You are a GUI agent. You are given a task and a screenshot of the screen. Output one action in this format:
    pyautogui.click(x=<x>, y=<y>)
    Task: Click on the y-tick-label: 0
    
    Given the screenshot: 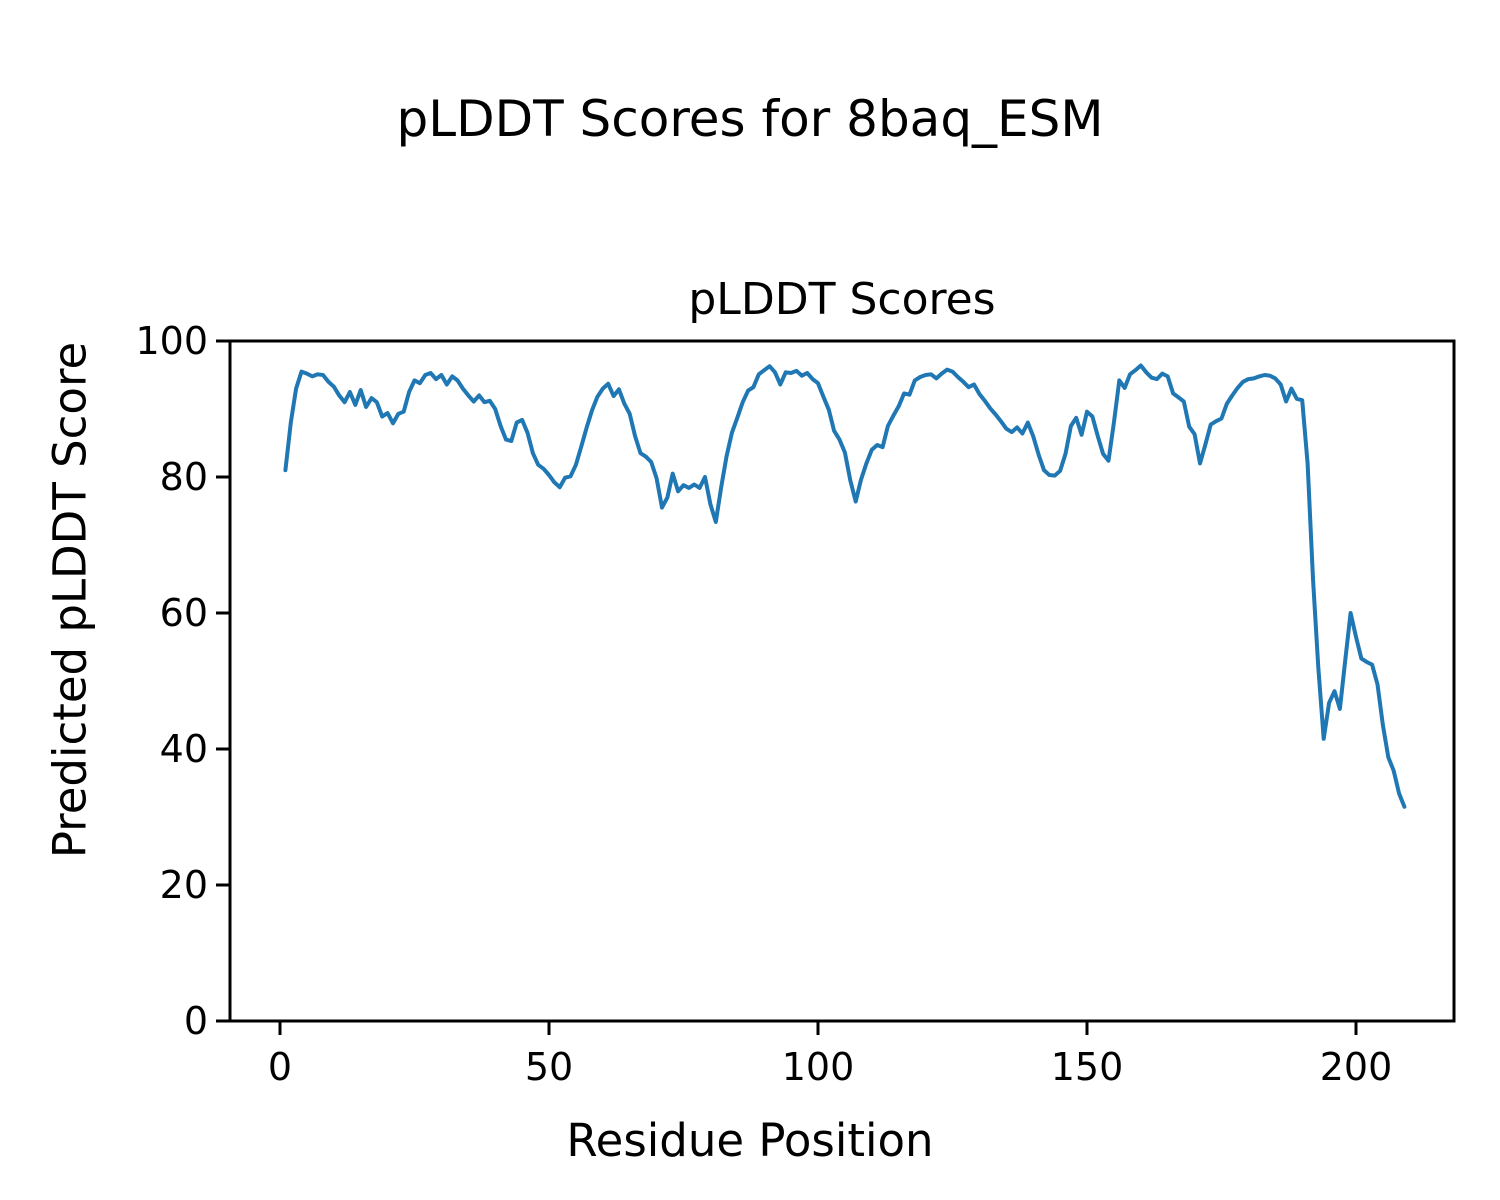 What is the action you would take?
    pyautogui.click(x=195, y=1021)
    